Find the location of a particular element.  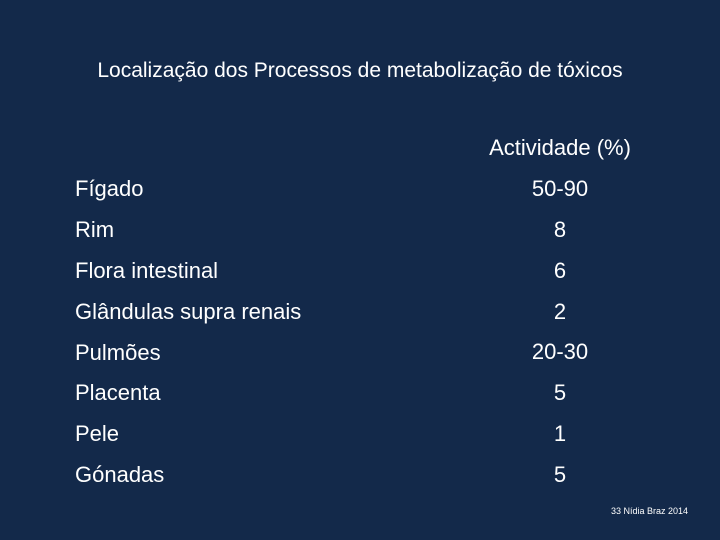

organ-label: Pulmões is located at coordinates (118, 352).